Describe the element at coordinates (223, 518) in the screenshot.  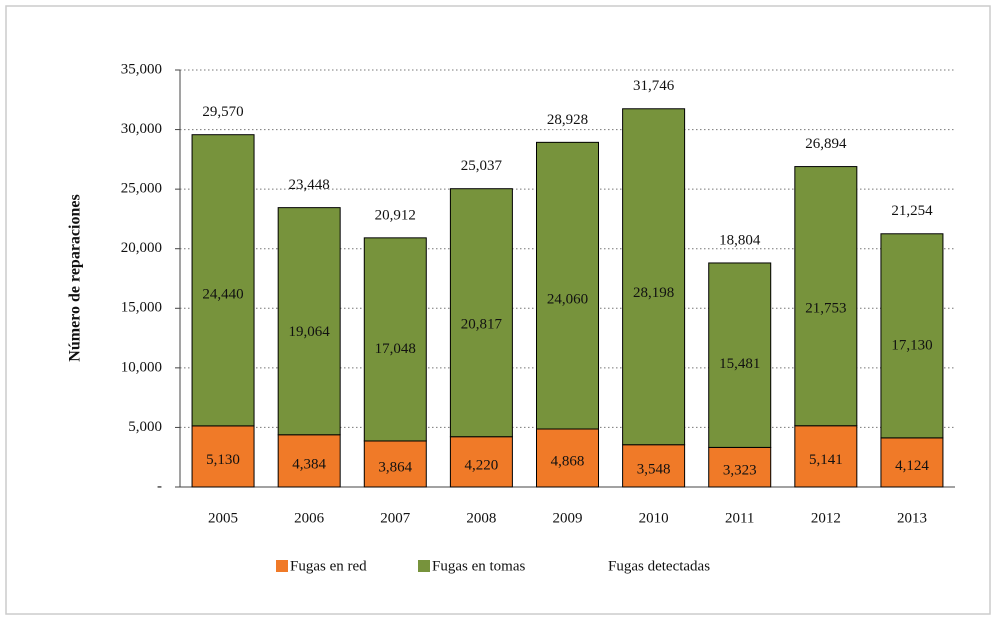
I see `x-tick-label: 2005` at that location.